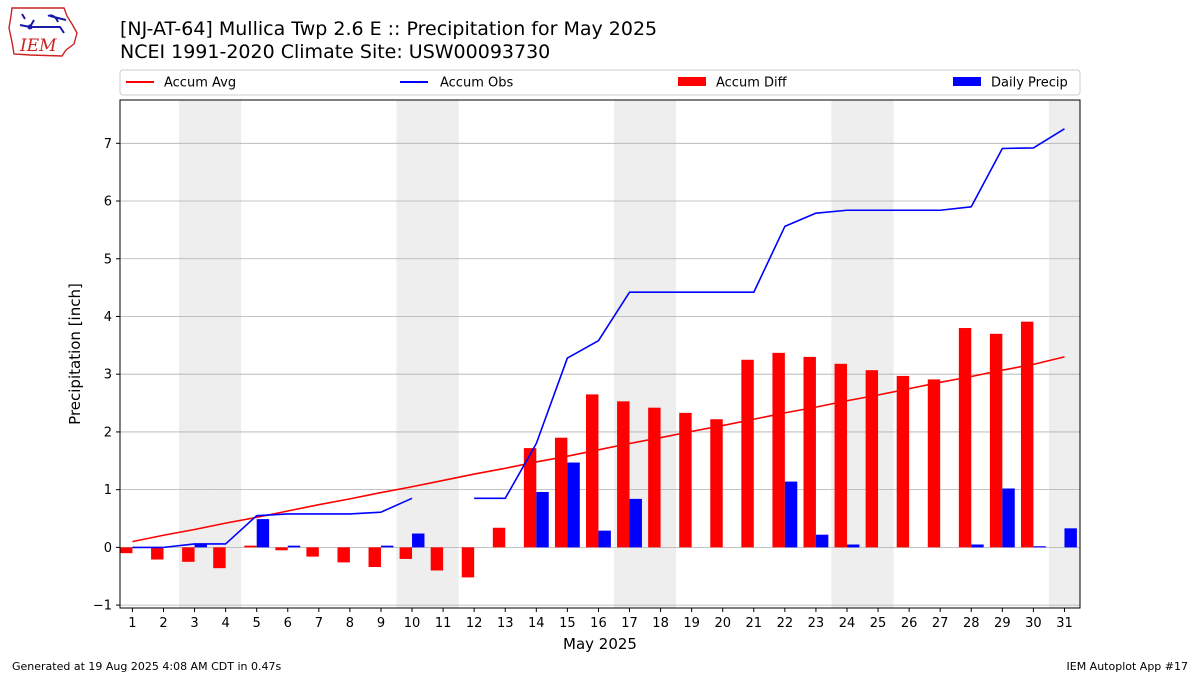  I want to click on y-tick-label-3: 3, so click(108, 375).